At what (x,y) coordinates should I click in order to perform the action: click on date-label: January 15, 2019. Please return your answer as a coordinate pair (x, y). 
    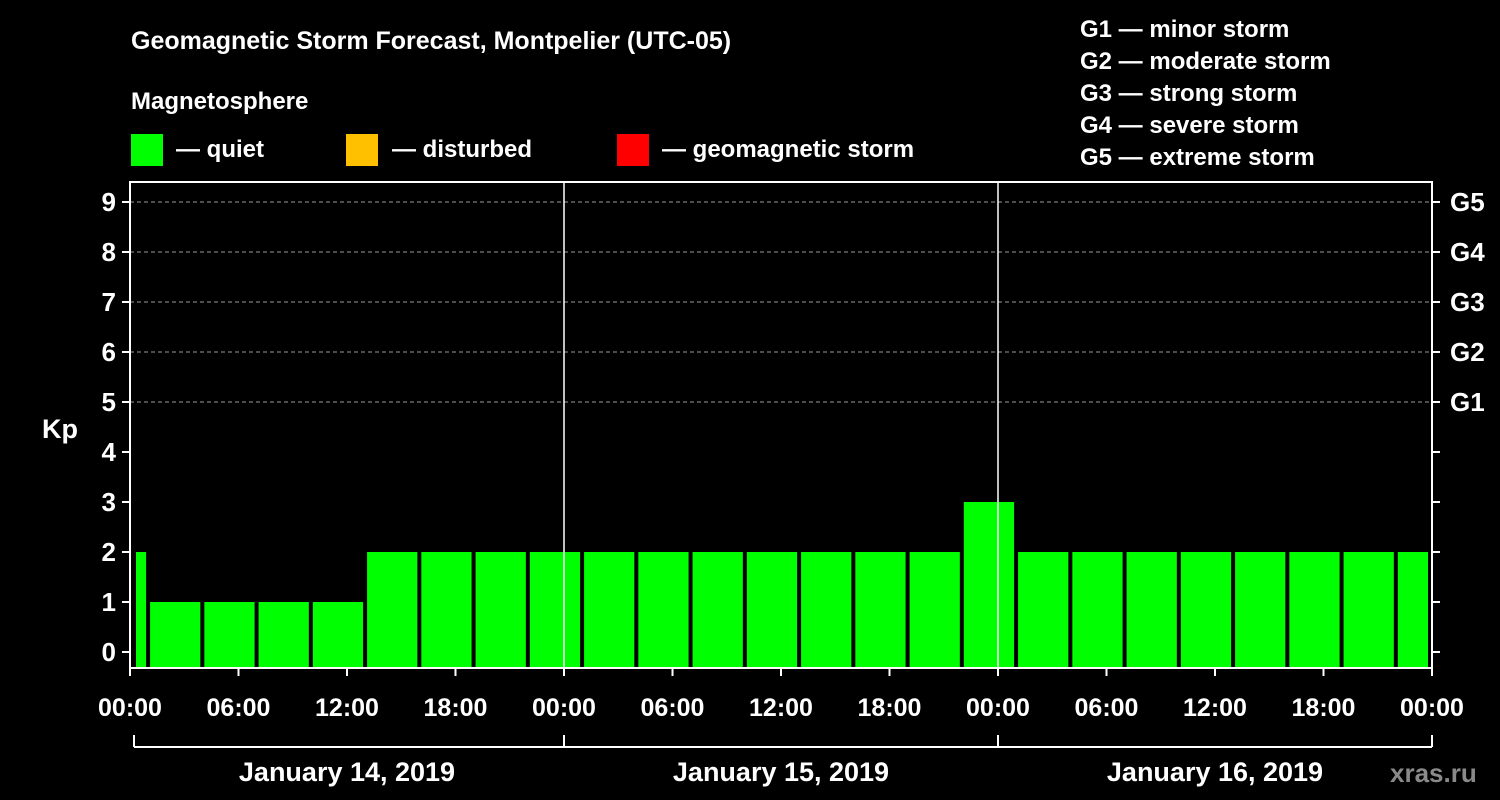
    Looking at the image, I should click on (781, 772).